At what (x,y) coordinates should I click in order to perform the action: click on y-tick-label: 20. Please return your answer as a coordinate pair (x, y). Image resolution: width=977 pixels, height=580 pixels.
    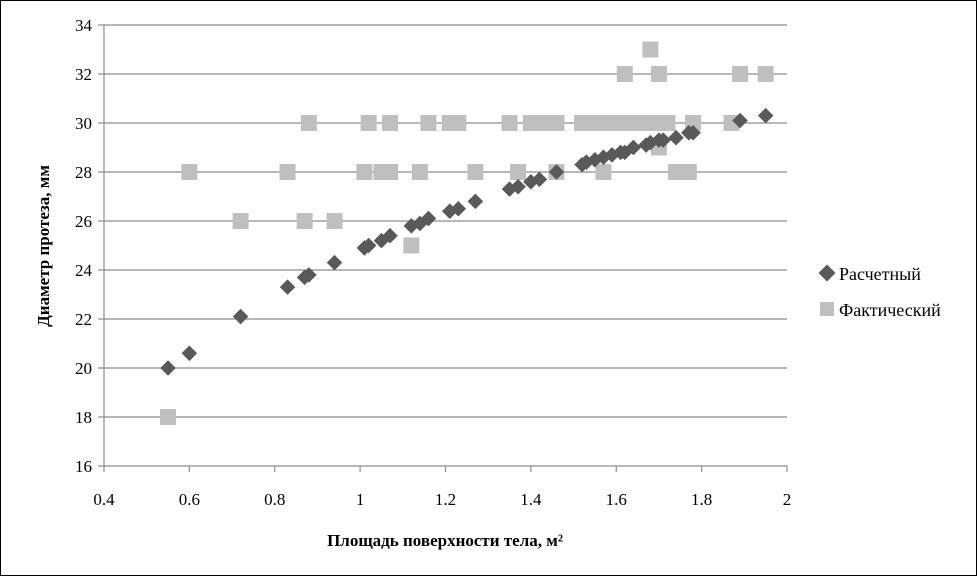
    Looking at the image, I should click on (83, 368).